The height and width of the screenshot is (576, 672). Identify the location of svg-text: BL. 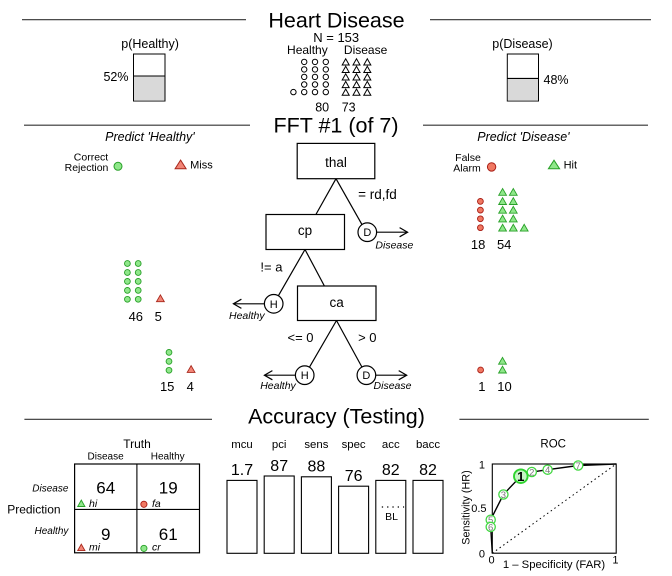
(391, 517).